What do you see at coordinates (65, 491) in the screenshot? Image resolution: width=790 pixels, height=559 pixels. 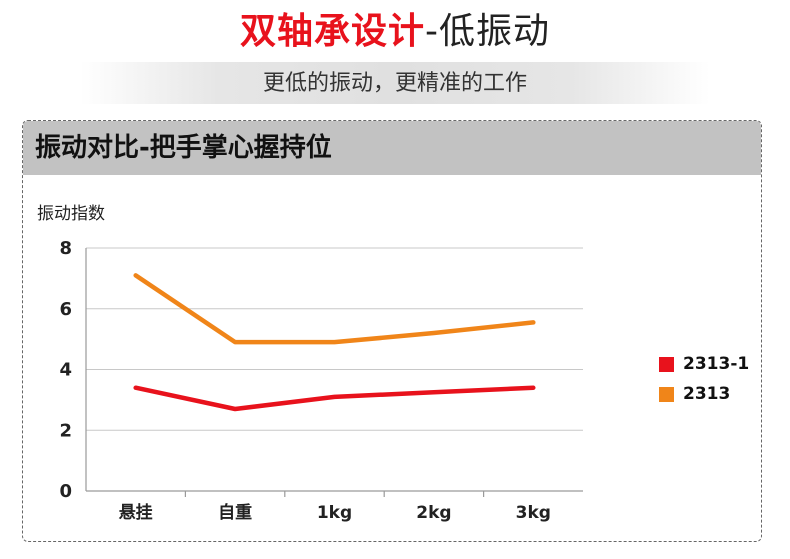 I see `y-tick-label: 0` at bounding box center [65, 491].